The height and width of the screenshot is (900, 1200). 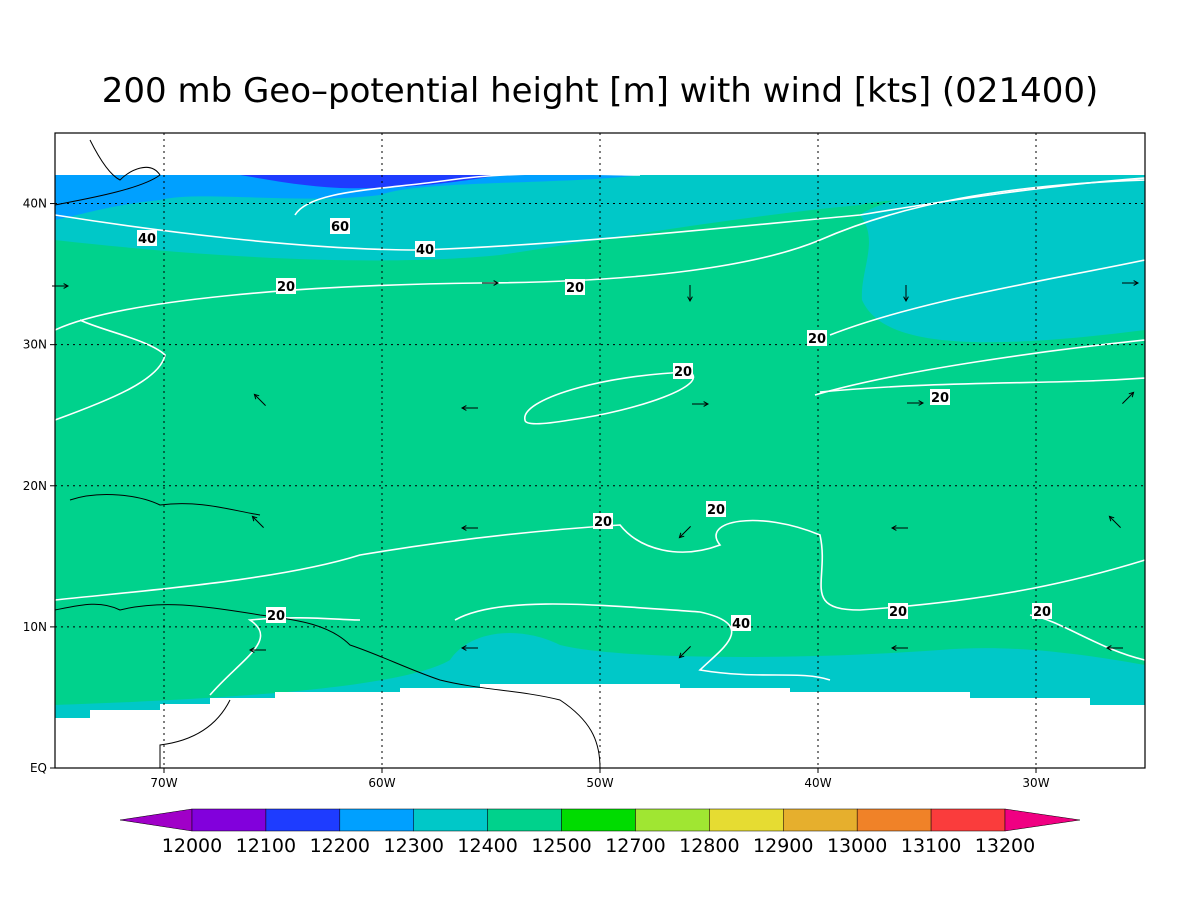 I want to click on colorbar-label: 12200, so click(x=340, y=846).